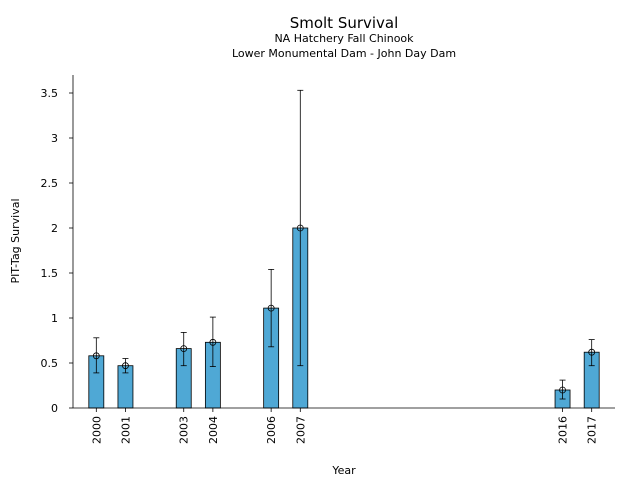 This screenshot has height=480, width=640. What do you see at coordinates (271, 308) in the screenshot?
I see `point-marker-2006` at bounding box center [271, 308].